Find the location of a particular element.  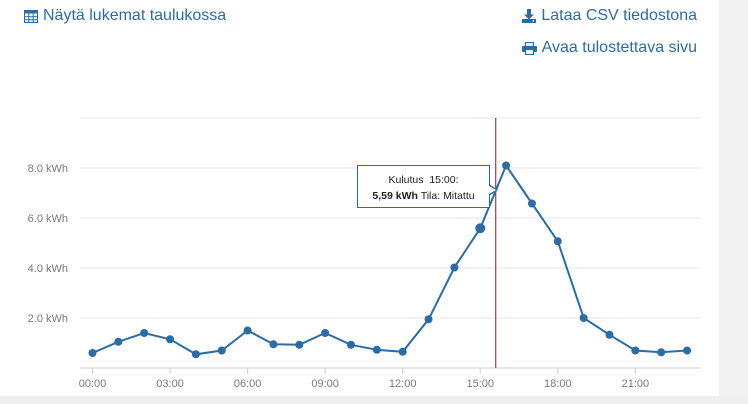

y-tick-label: 8.0 kWh is located at coordinates (48, 169).